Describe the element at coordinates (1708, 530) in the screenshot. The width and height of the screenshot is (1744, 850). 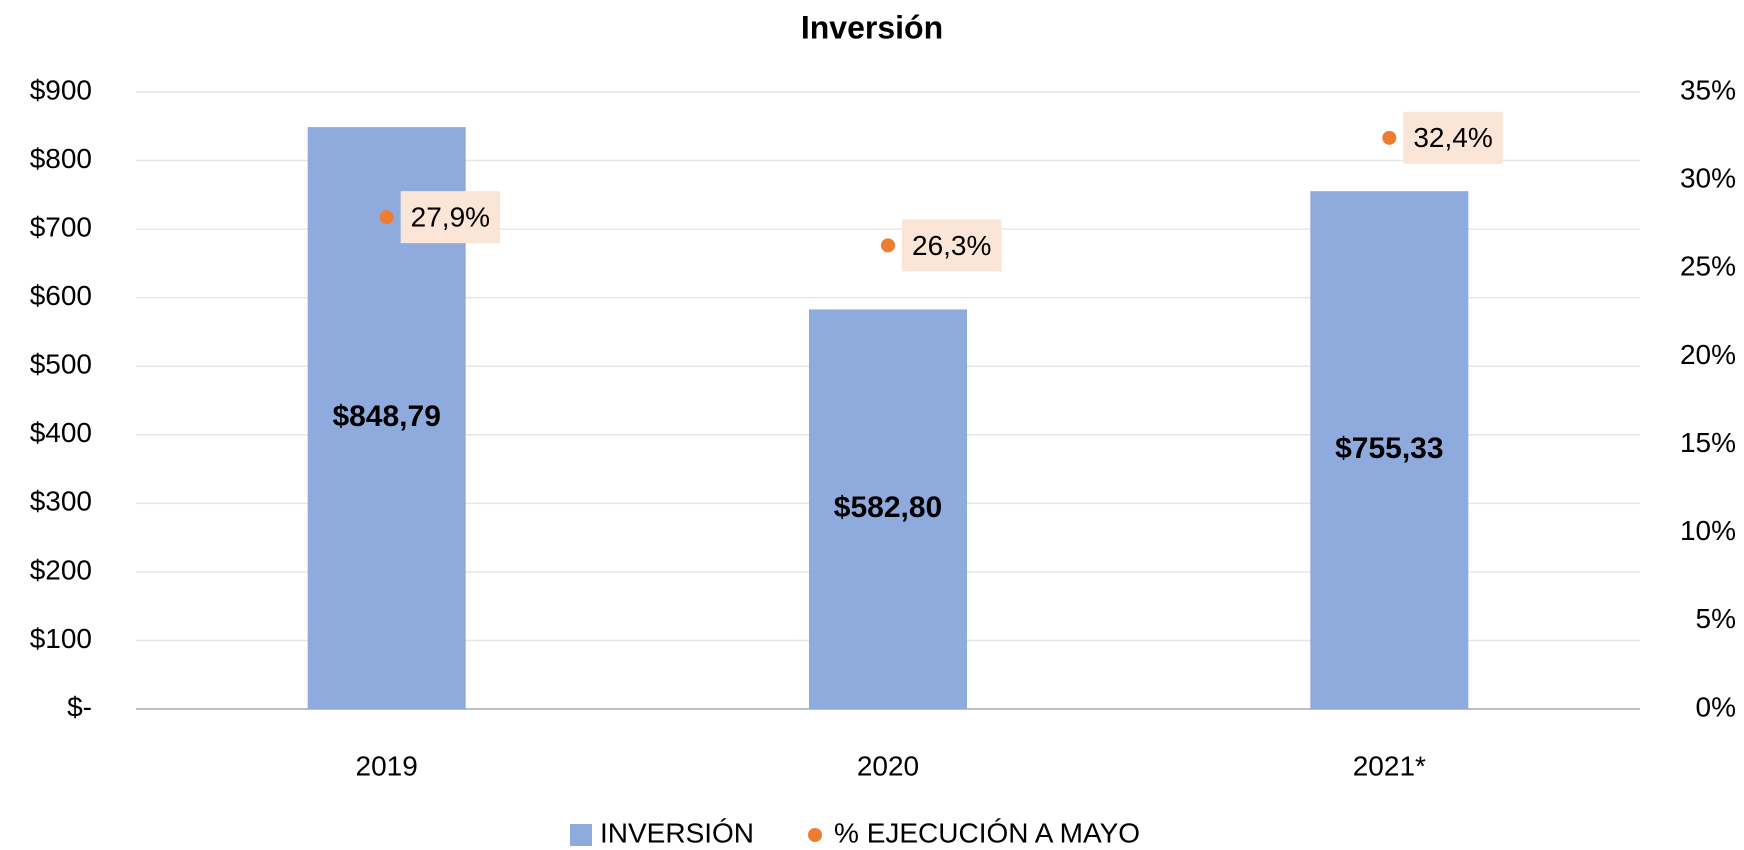
I see `y2-tick-label: 10%` at that location.